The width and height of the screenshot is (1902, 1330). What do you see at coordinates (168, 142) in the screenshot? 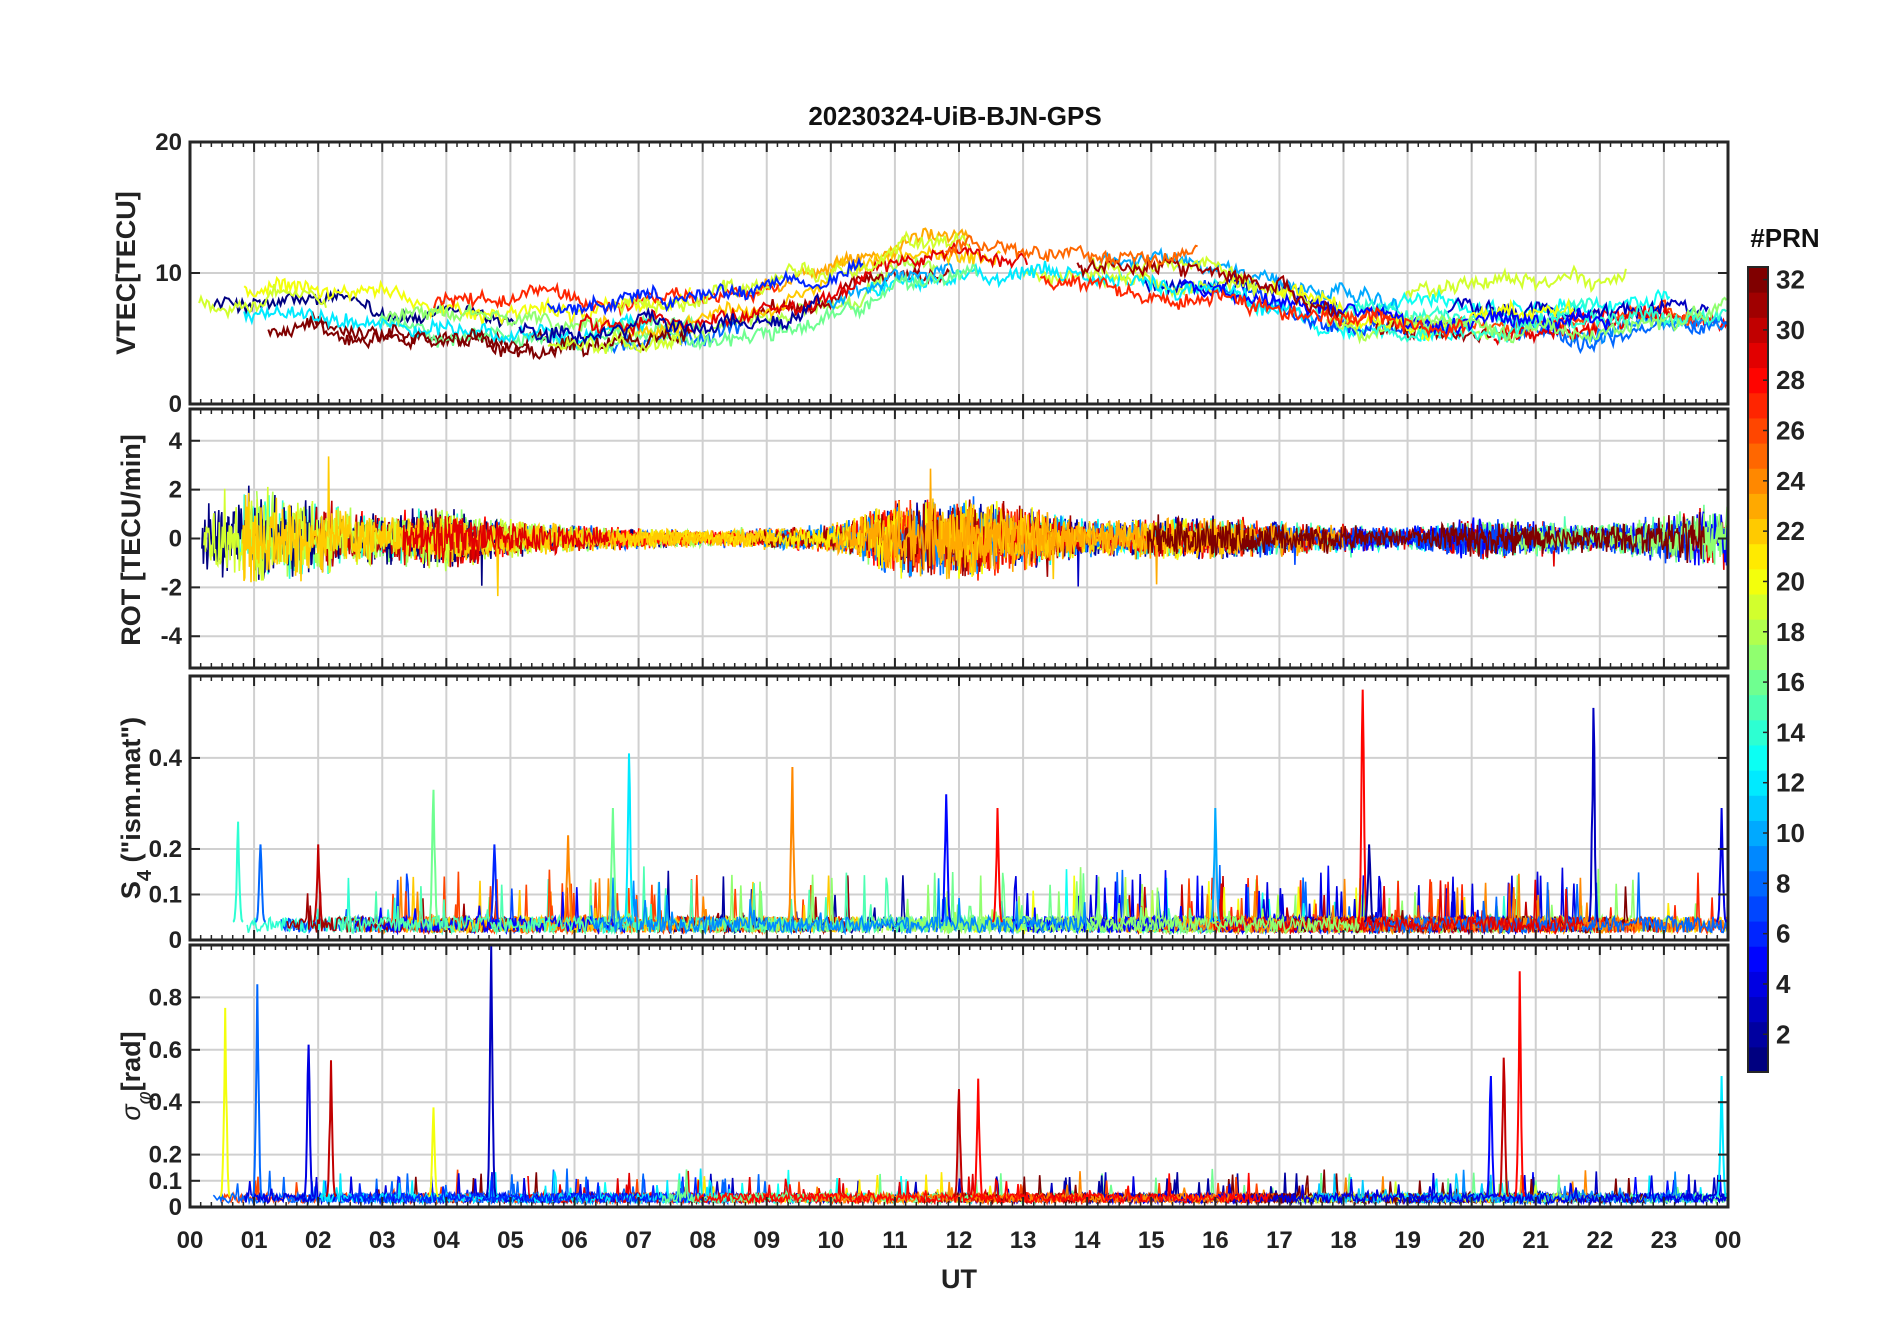
I see `y-tick-label: 20` at bounding box center [168, 142].